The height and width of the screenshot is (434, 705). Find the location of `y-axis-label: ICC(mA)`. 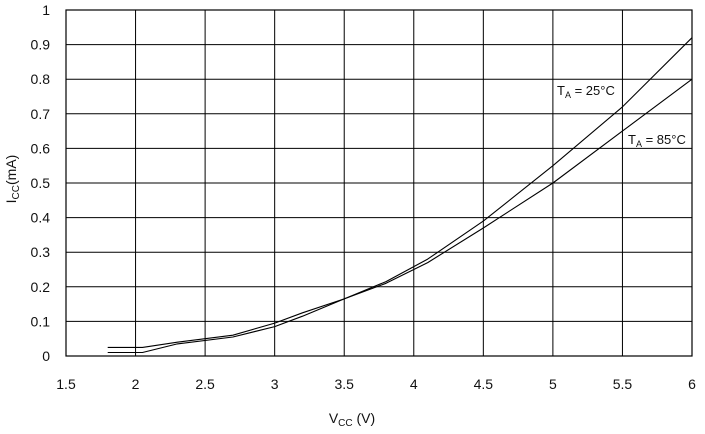

y-axis-label: ICC(mA) is located at coordinates (12, 179).